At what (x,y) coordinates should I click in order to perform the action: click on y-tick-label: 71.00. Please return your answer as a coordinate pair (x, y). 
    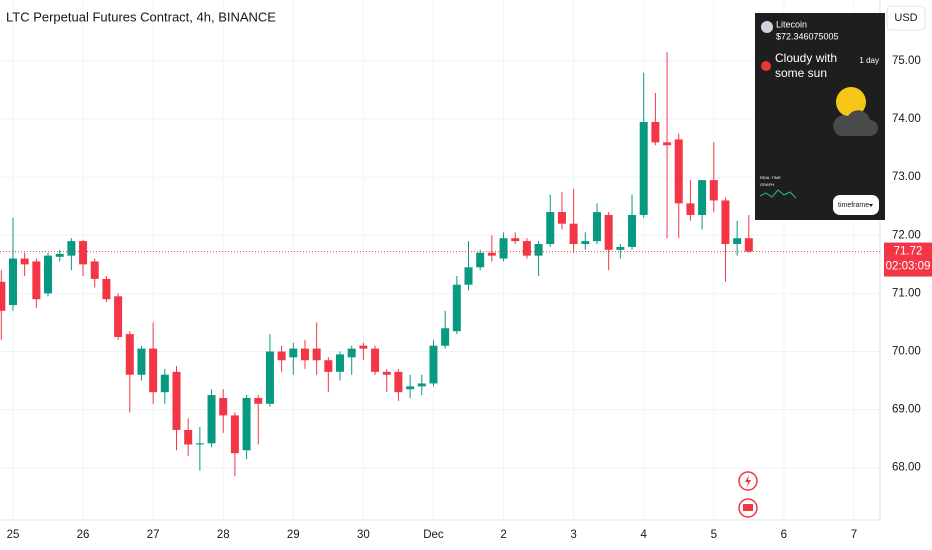
    Looking at the image, I should click on (906, 293).